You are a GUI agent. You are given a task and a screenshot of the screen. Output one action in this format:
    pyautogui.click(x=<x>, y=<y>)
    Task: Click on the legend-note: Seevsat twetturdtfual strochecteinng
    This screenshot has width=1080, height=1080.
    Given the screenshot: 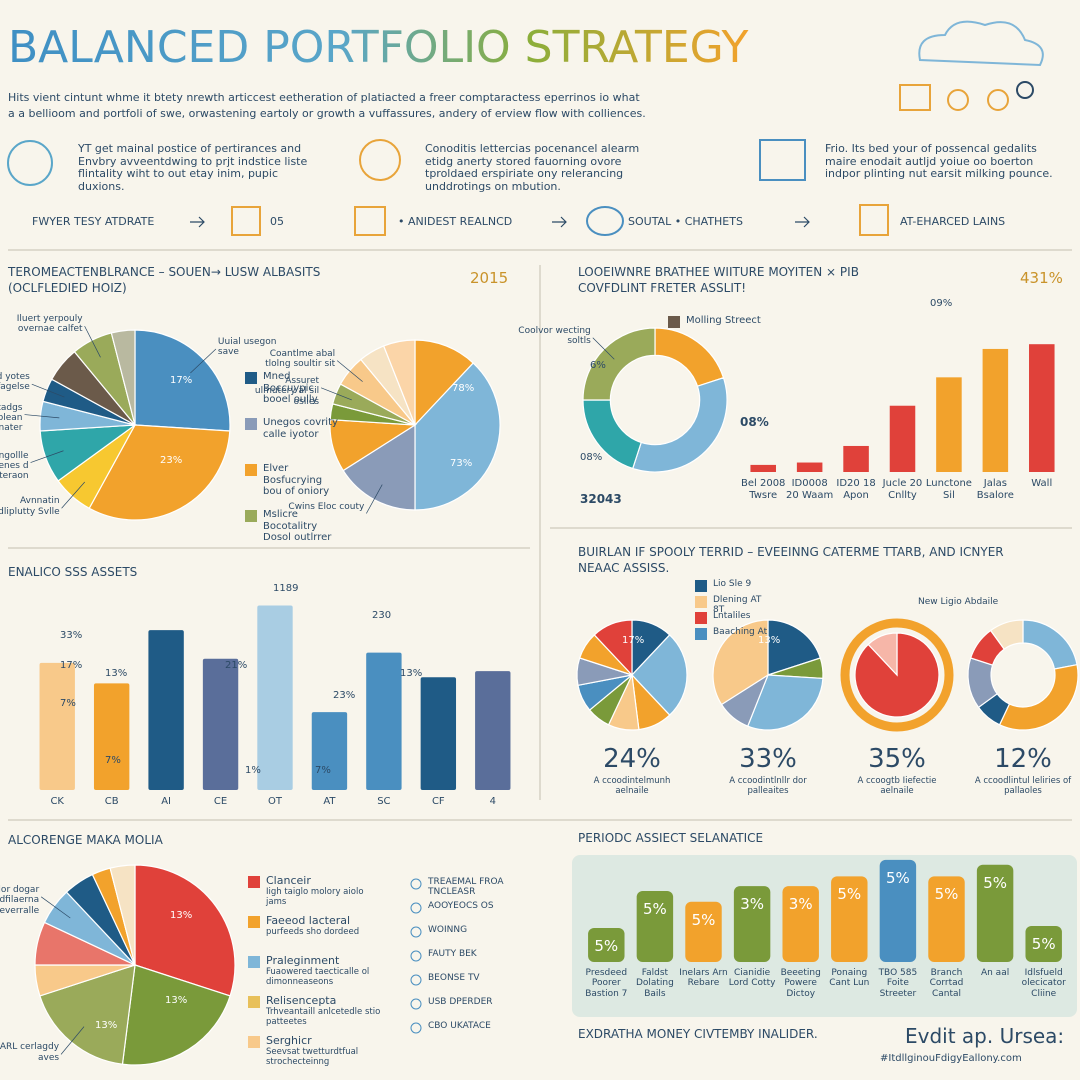 What is the action you would take?
    pyautogui.click(x=312, y=1057)
    